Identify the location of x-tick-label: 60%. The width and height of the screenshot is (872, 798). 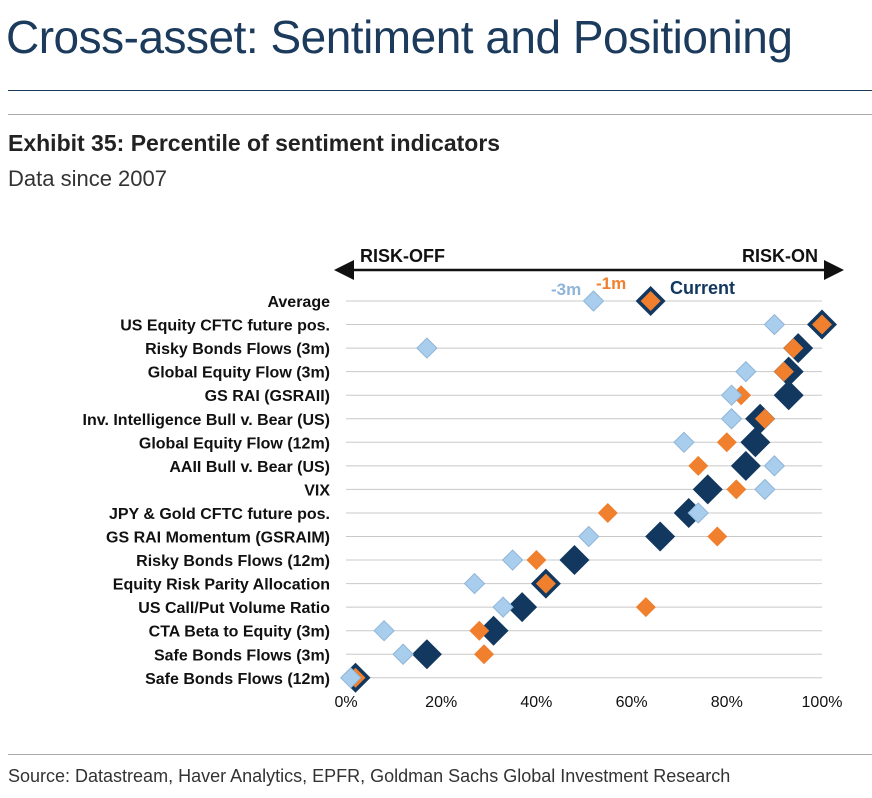
(632, 702).